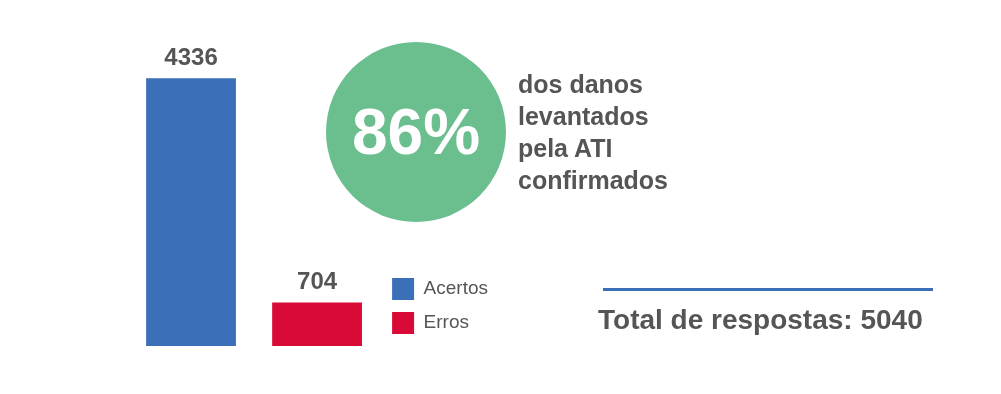  I want to click on text: dos danos levantados pela ATI confirmados, so click(594, 132).